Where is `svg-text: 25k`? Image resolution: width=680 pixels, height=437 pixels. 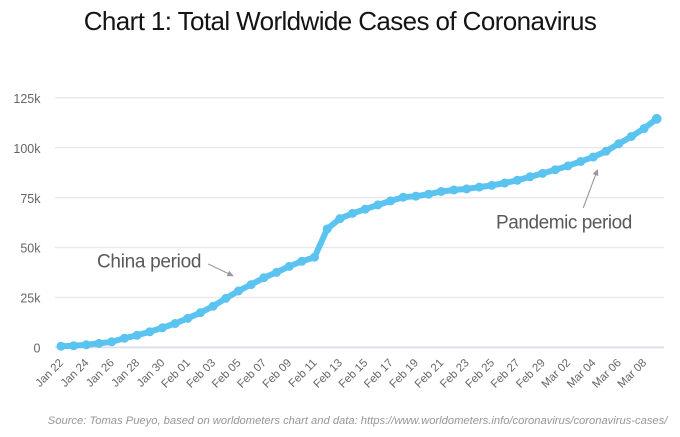 svg-text: 25k is located at coordinates (30, 299).